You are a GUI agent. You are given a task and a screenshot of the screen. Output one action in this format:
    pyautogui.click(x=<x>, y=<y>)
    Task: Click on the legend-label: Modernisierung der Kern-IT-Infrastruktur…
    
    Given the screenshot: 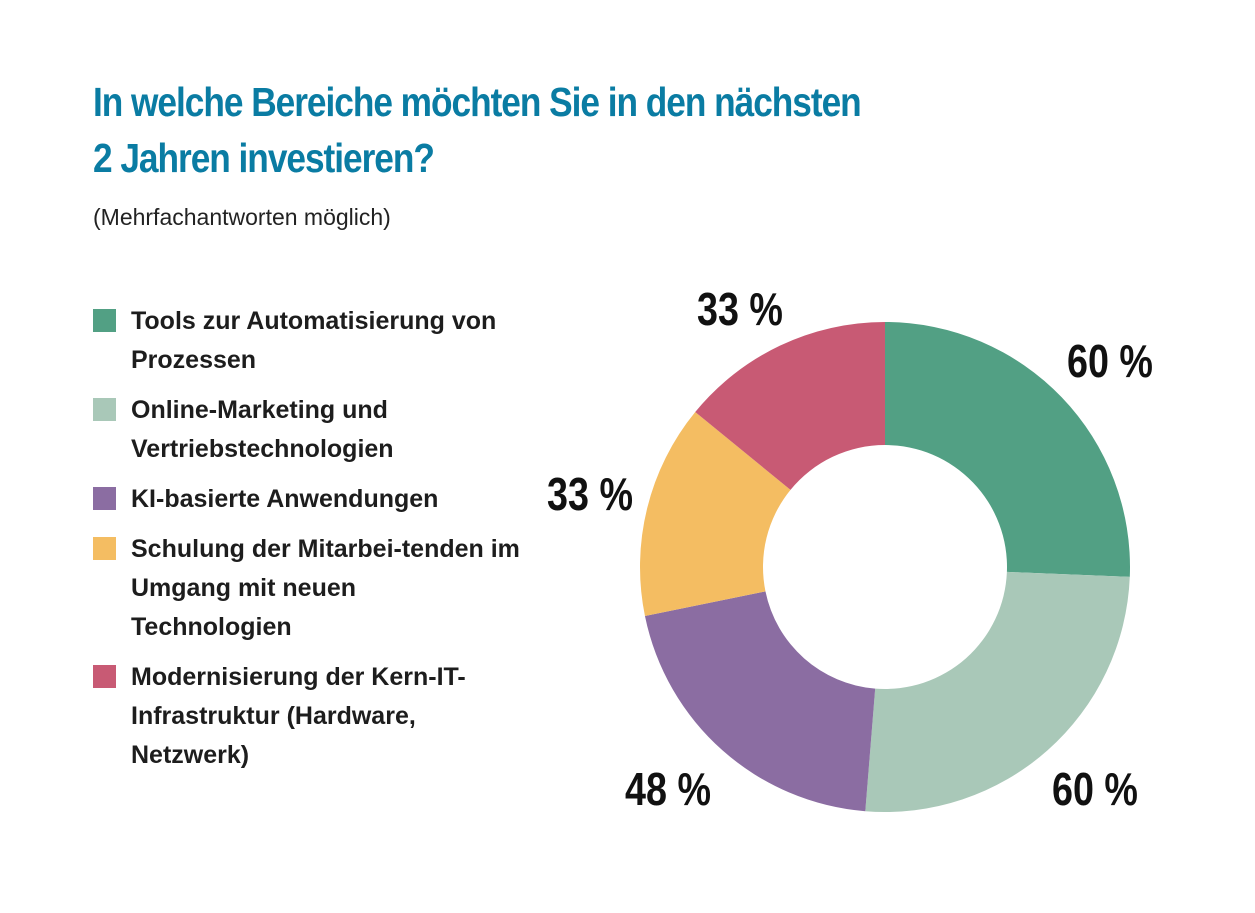 What is the action you would take?
    pyautogui.click(x=298, y=716)
    